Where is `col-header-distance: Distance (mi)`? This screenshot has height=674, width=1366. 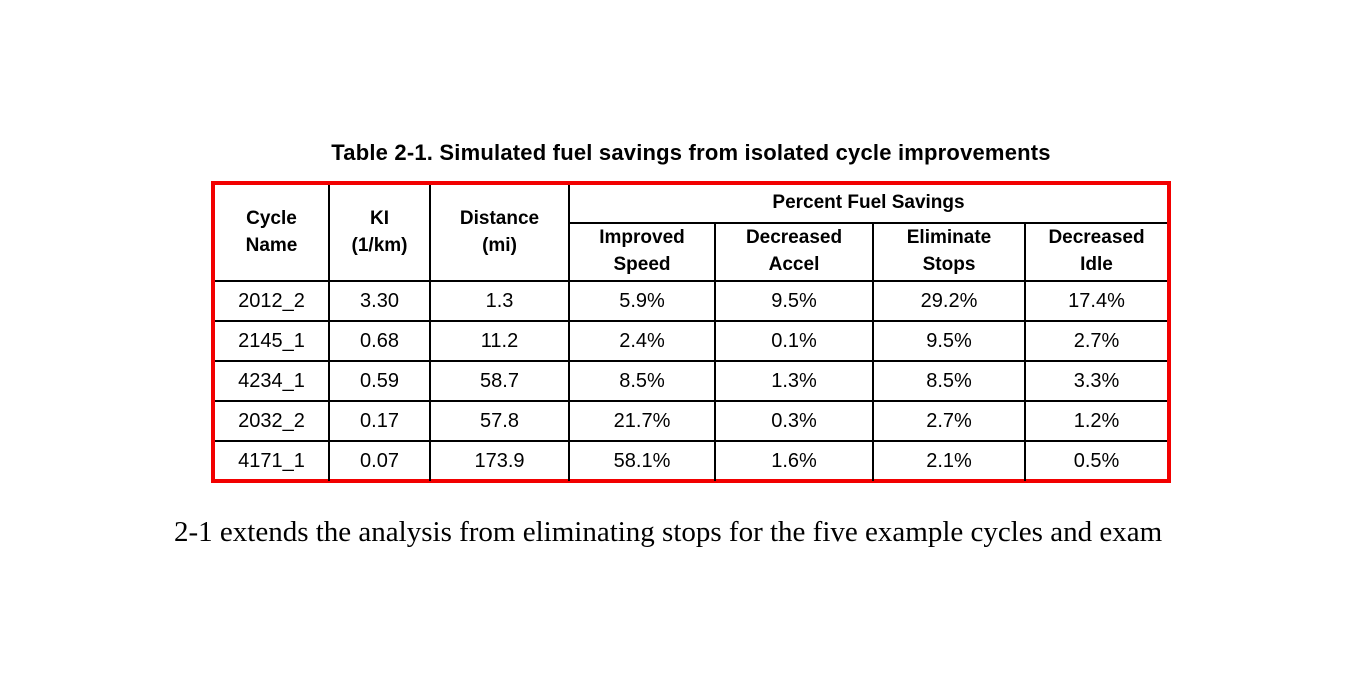
col-header-distance: Distance (mi) is located at coordinates (499, 233).